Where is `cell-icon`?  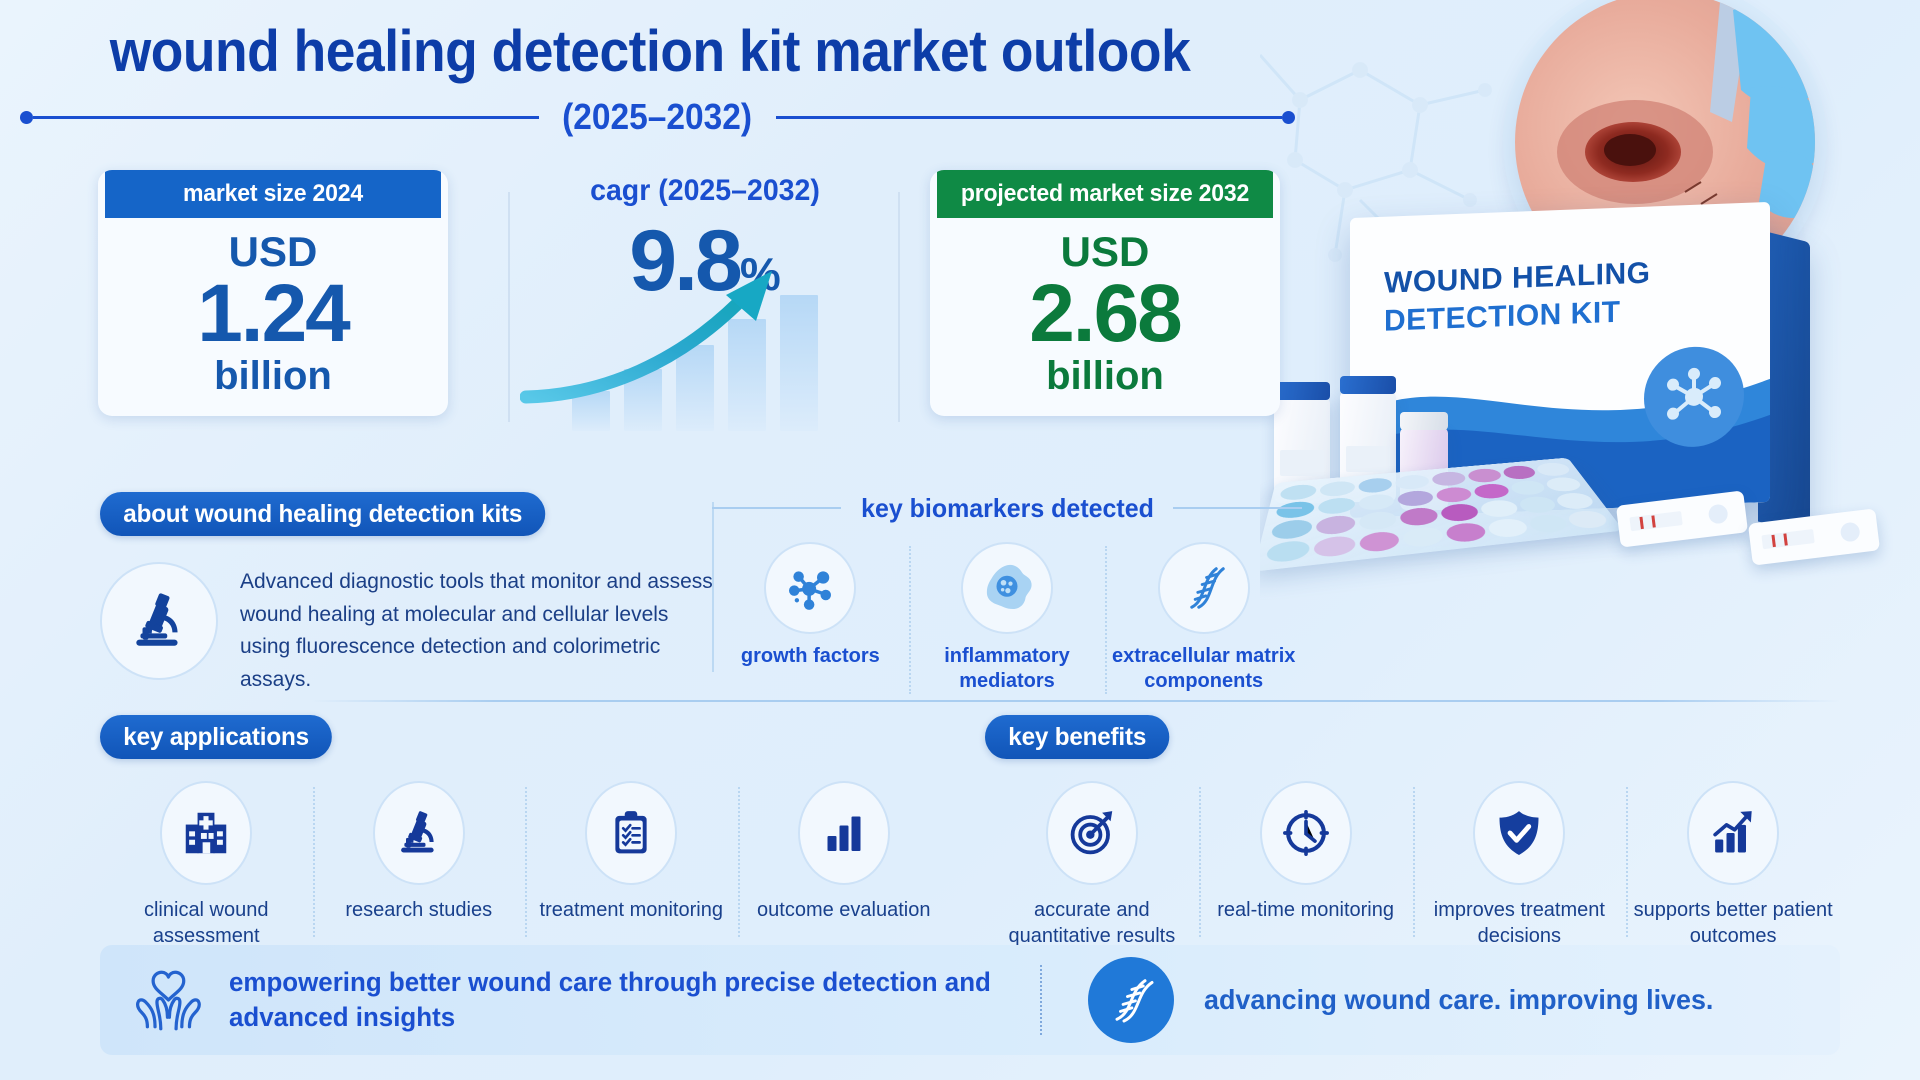
cell-icon is located at coordinates (1009, 586).